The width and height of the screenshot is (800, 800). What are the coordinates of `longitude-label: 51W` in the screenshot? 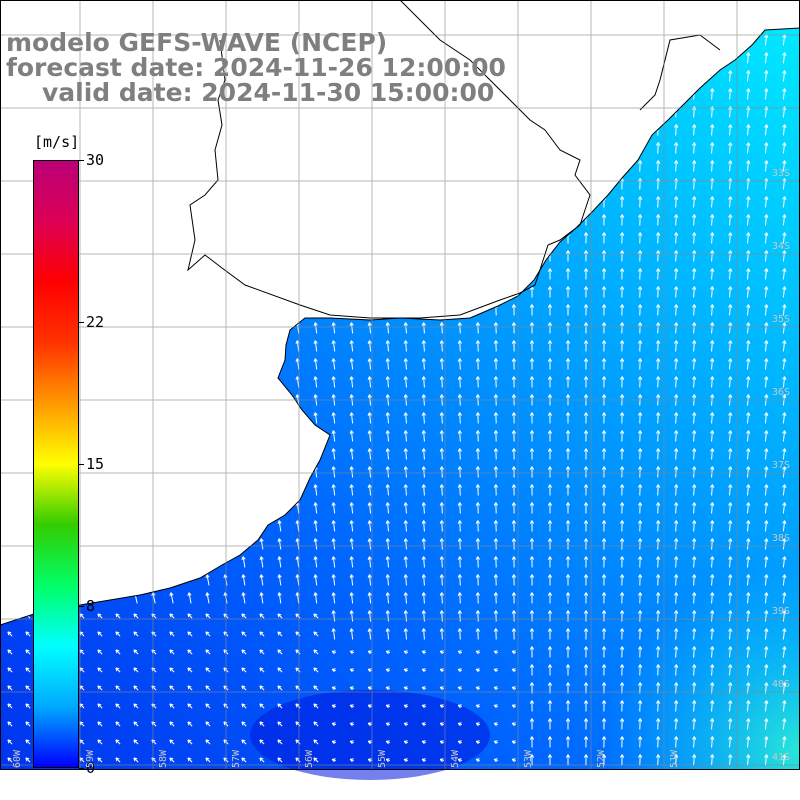 It's located at (674, 758).